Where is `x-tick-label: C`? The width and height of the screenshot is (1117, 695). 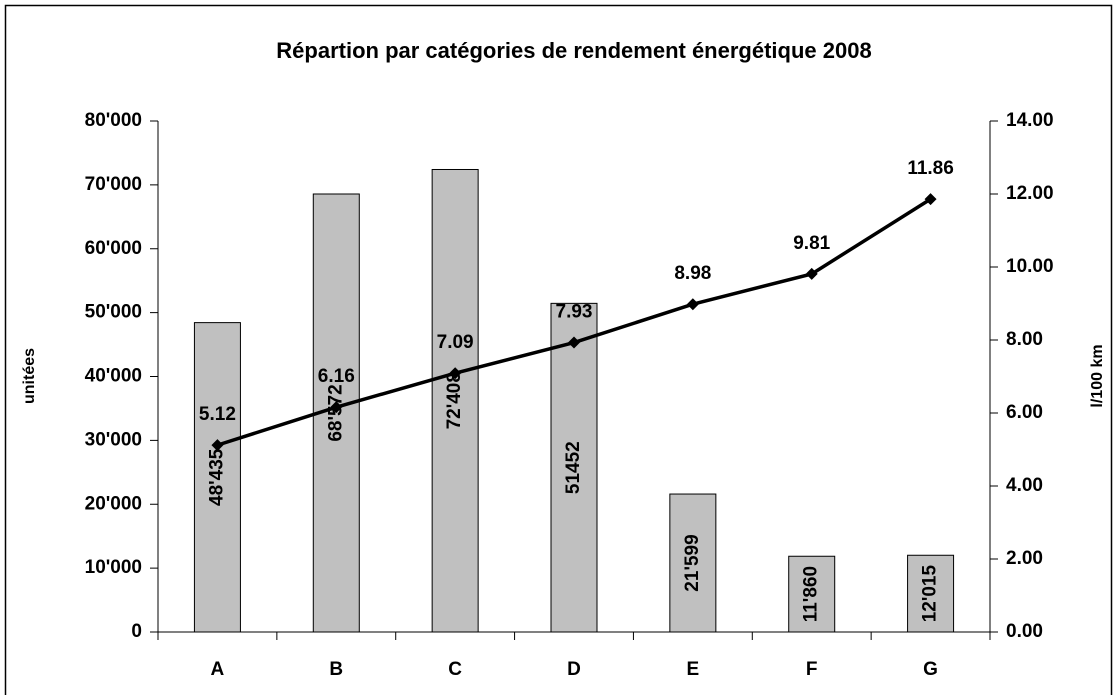 x-tick-label: C is located at coordinates (455, 669).